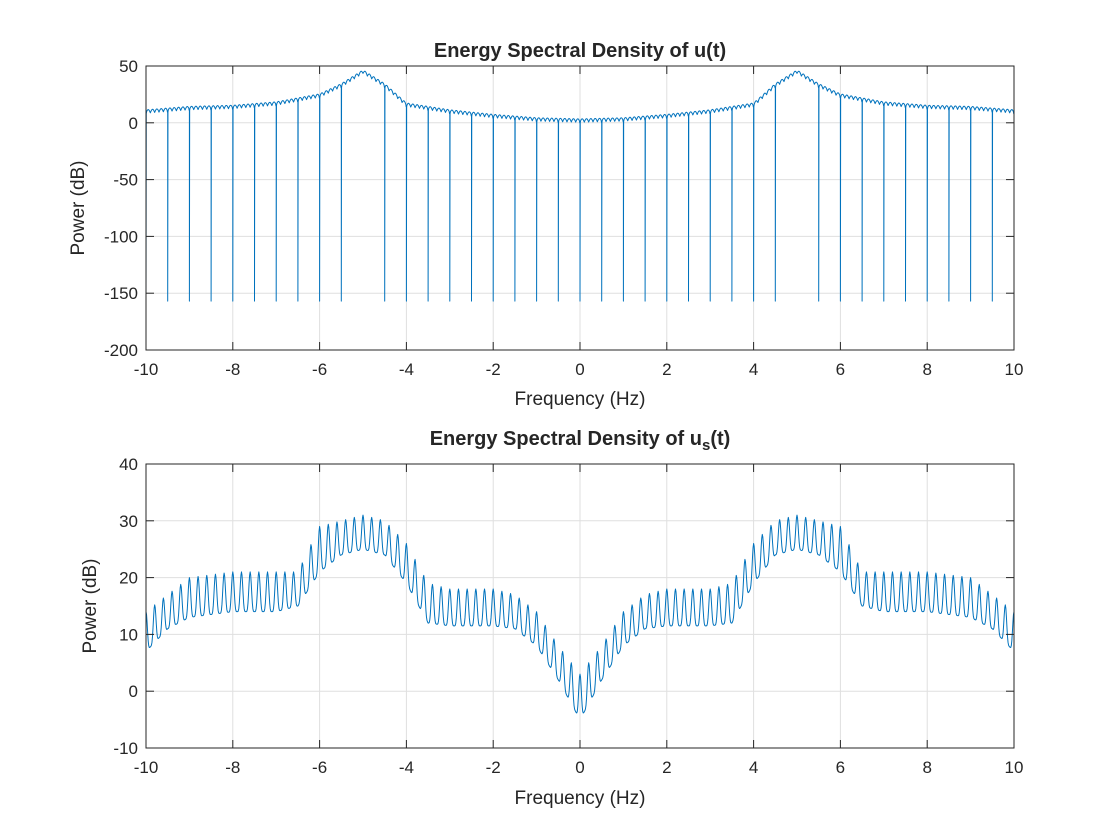 Image resolution: width=1120 pixels, height=840 pixels. I want to click on chart-bottom-title: Energy Spectral Density of us(t), so click(580, 441).